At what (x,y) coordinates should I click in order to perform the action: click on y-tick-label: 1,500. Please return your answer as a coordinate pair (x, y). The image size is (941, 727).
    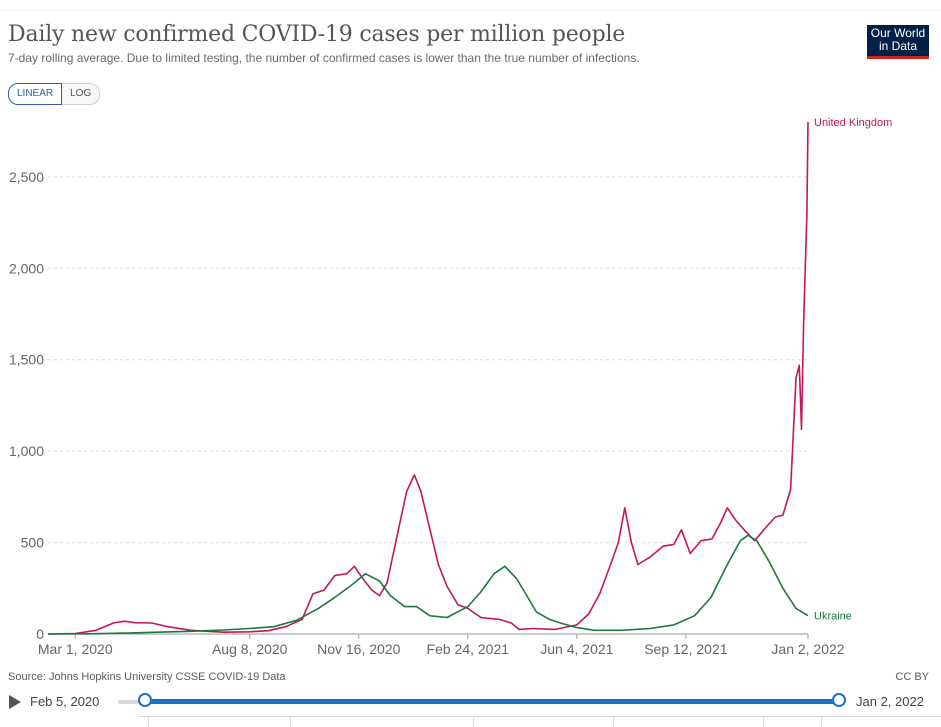
    Looking at the image, I should click on (26, 360).